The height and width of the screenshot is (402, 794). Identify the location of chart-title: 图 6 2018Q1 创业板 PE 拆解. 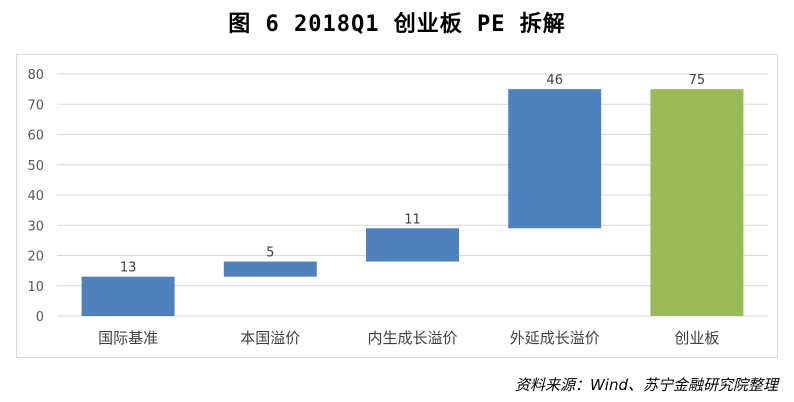
(397, 24).